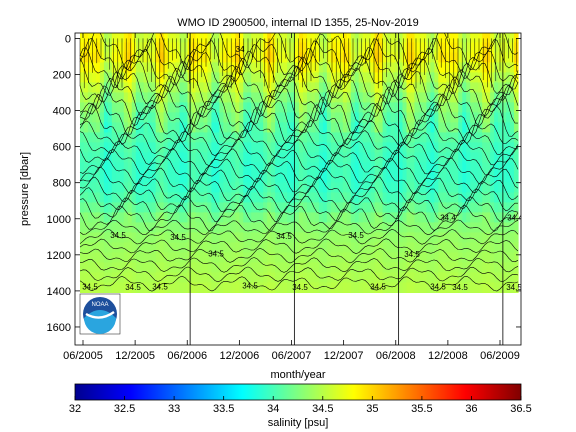 This screenshot has width=576, height=432. Describe the element at coordinates (520, 409) in the screenshot. I see `colorbar-tick-label: 36.5` at that location.